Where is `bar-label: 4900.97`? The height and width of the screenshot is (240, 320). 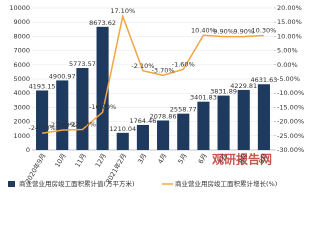 bar-label: 4900.97 is located at coordinates (62, 76).